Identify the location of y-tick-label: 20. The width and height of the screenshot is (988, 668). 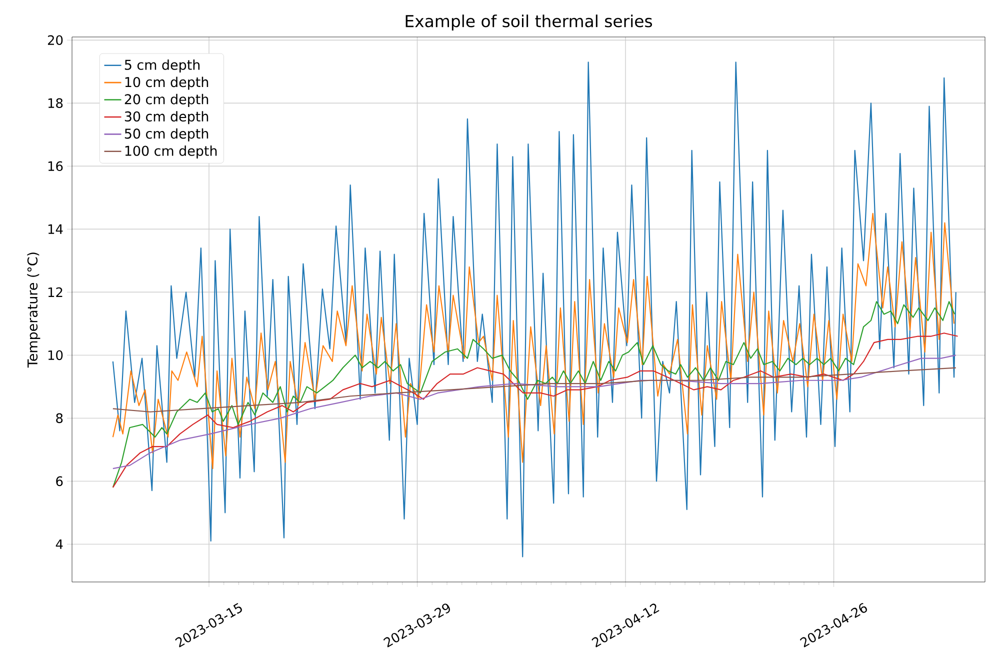
(55, 40).